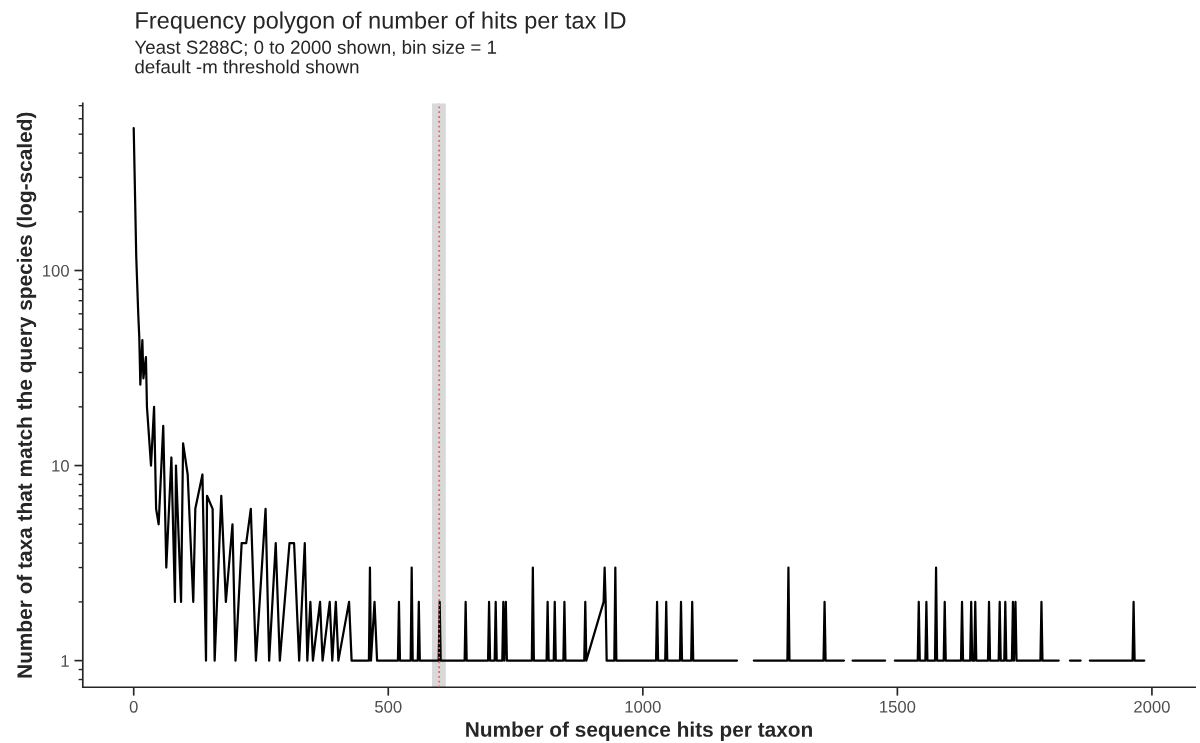 Image resolution: width=1200 pixels, height=743 pixels. What do you see at coordinates (315, 57) in the screenshot?
I see `chart-subtitle: Yeast S288C; 0 to 2000 shown, bin size = 1 default -m threshold shown` at bounding box center [315, 57].